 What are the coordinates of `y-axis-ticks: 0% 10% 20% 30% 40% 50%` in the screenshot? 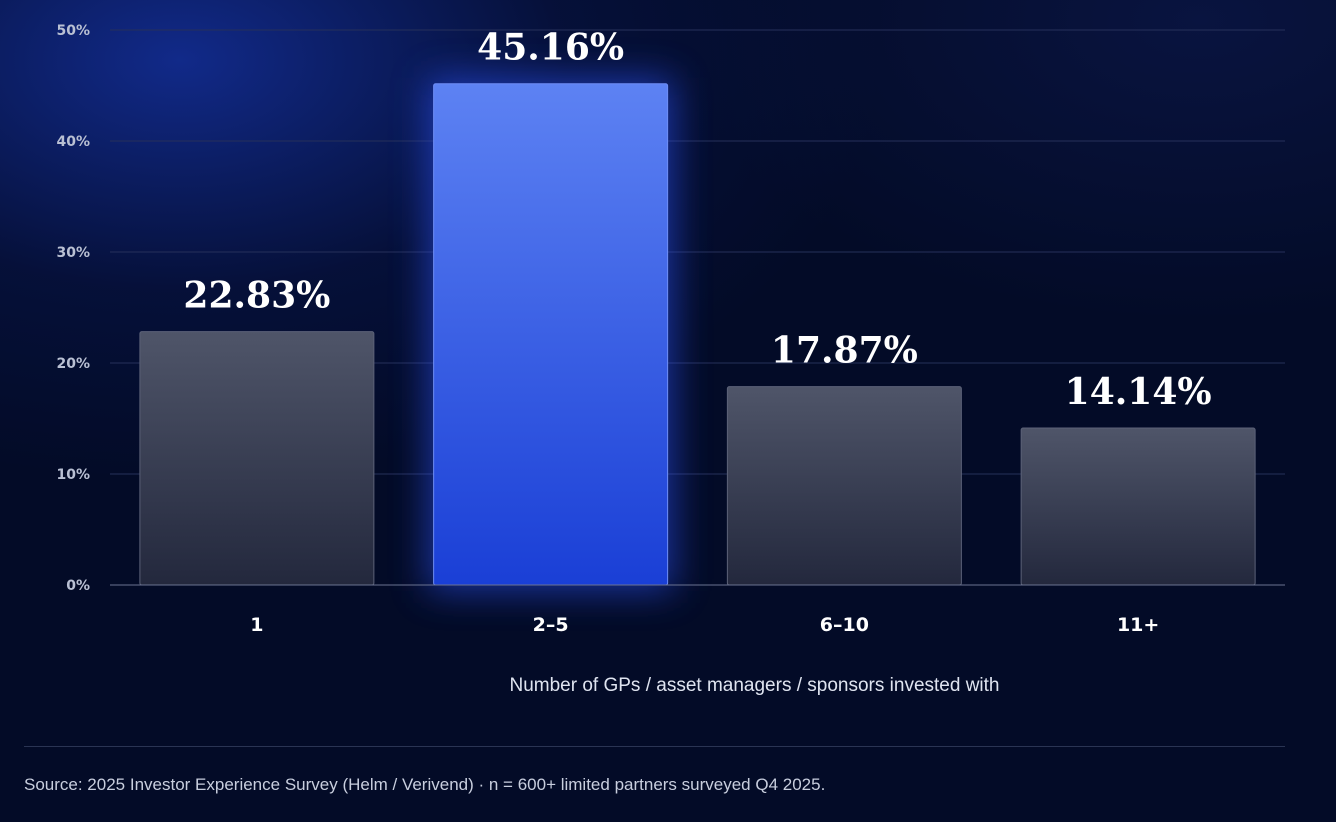 It's located at (73, 308).